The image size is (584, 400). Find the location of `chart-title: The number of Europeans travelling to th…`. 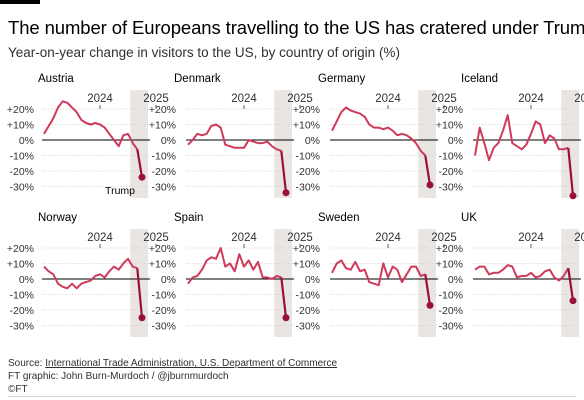

chart-title: The number of Europeans travelling to th… is located at coordinates (296, 27).